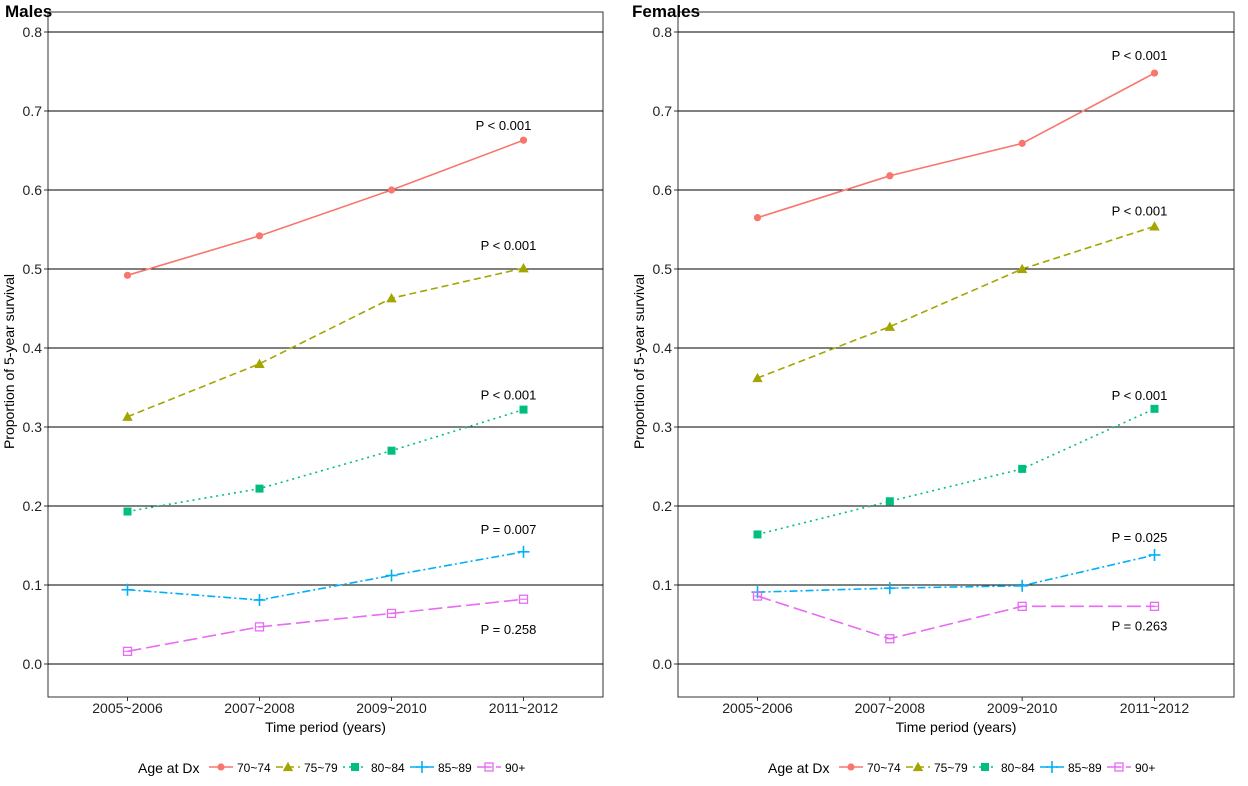 Image resolution: width=1248 pixels, height=786 pixels. Describe the element at coordinates (890, 708) in the screenshot. I see `x-tick-label: 2007~2008` at that location.